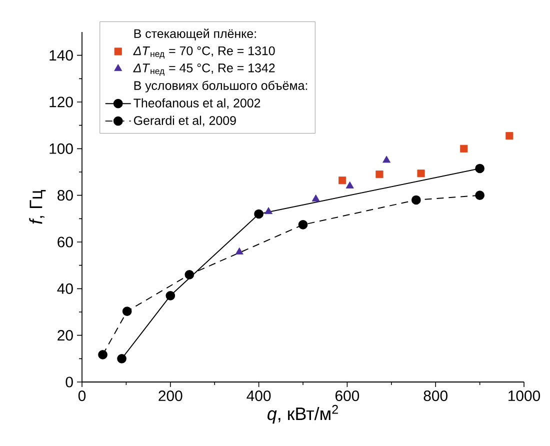 The width and height of the screenshot is (550, 446). I want to click on y-axis-title: f, Гц, so click(37, 207).